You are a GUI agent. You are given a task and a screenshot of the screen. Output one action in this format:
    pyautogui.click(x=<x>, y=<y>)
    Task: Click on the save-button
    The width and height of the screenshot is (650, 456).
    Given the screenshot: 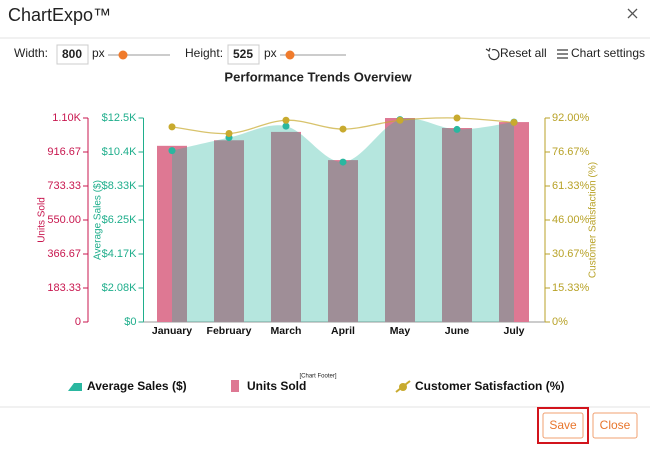 What is the action you would take?
    pyautogui.click(x=563, y=425)
    